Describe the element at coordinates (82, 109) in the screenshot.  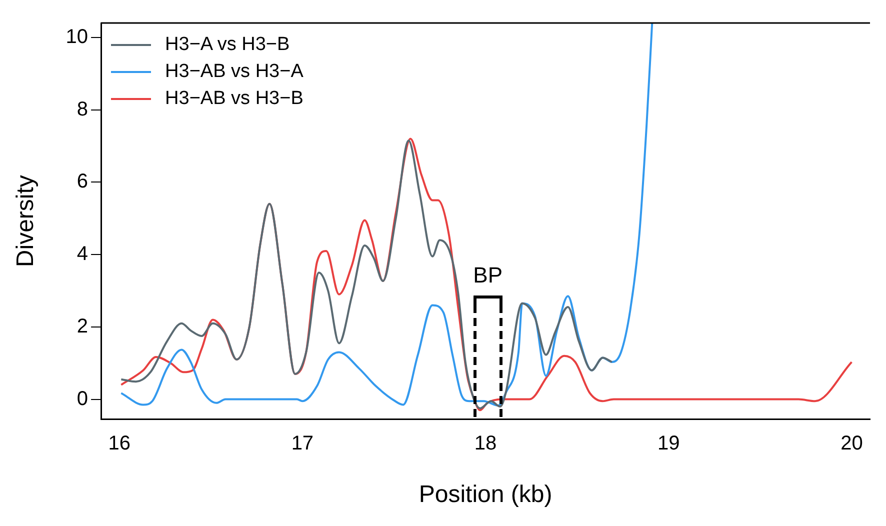
I see `y-tick-label: 8` at that location.